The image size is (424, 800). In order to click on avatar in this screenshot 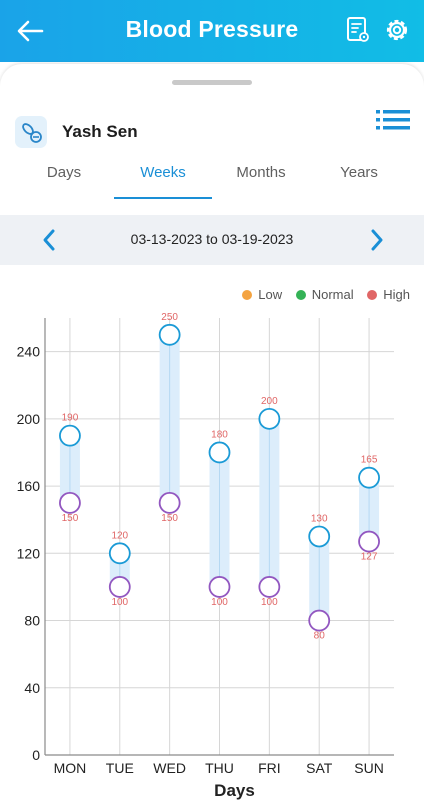, I will do `click(31, 132)`.